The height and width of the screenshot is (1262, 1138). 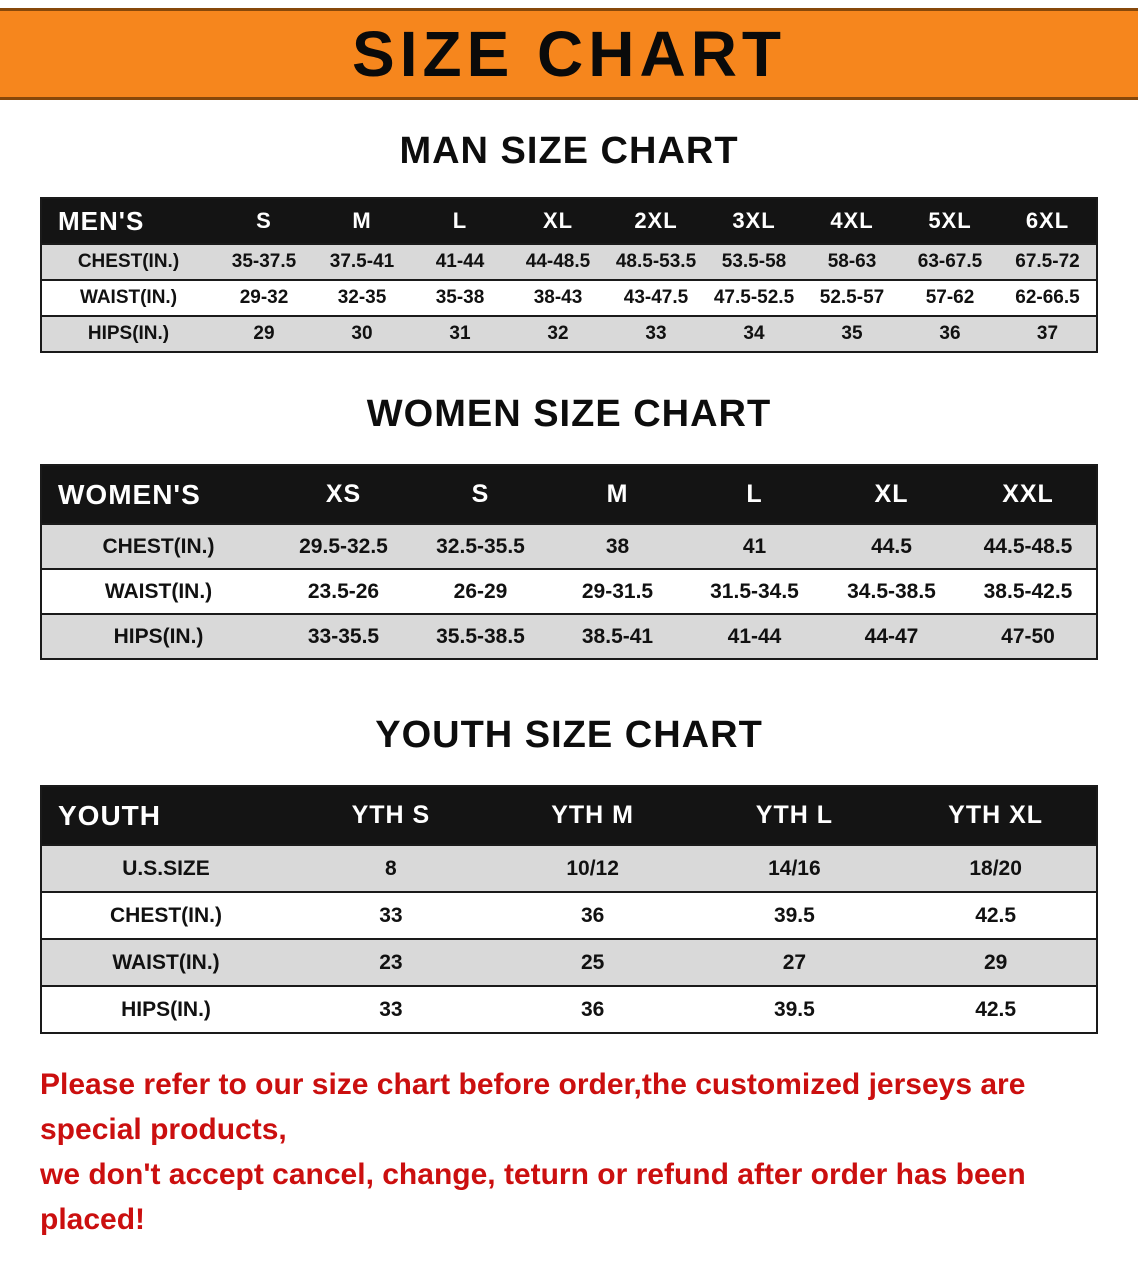 What do you see at coordinates (264, 221) in the screenshot?
I see `size-header-cell: S` at bounding box center [264, 221].